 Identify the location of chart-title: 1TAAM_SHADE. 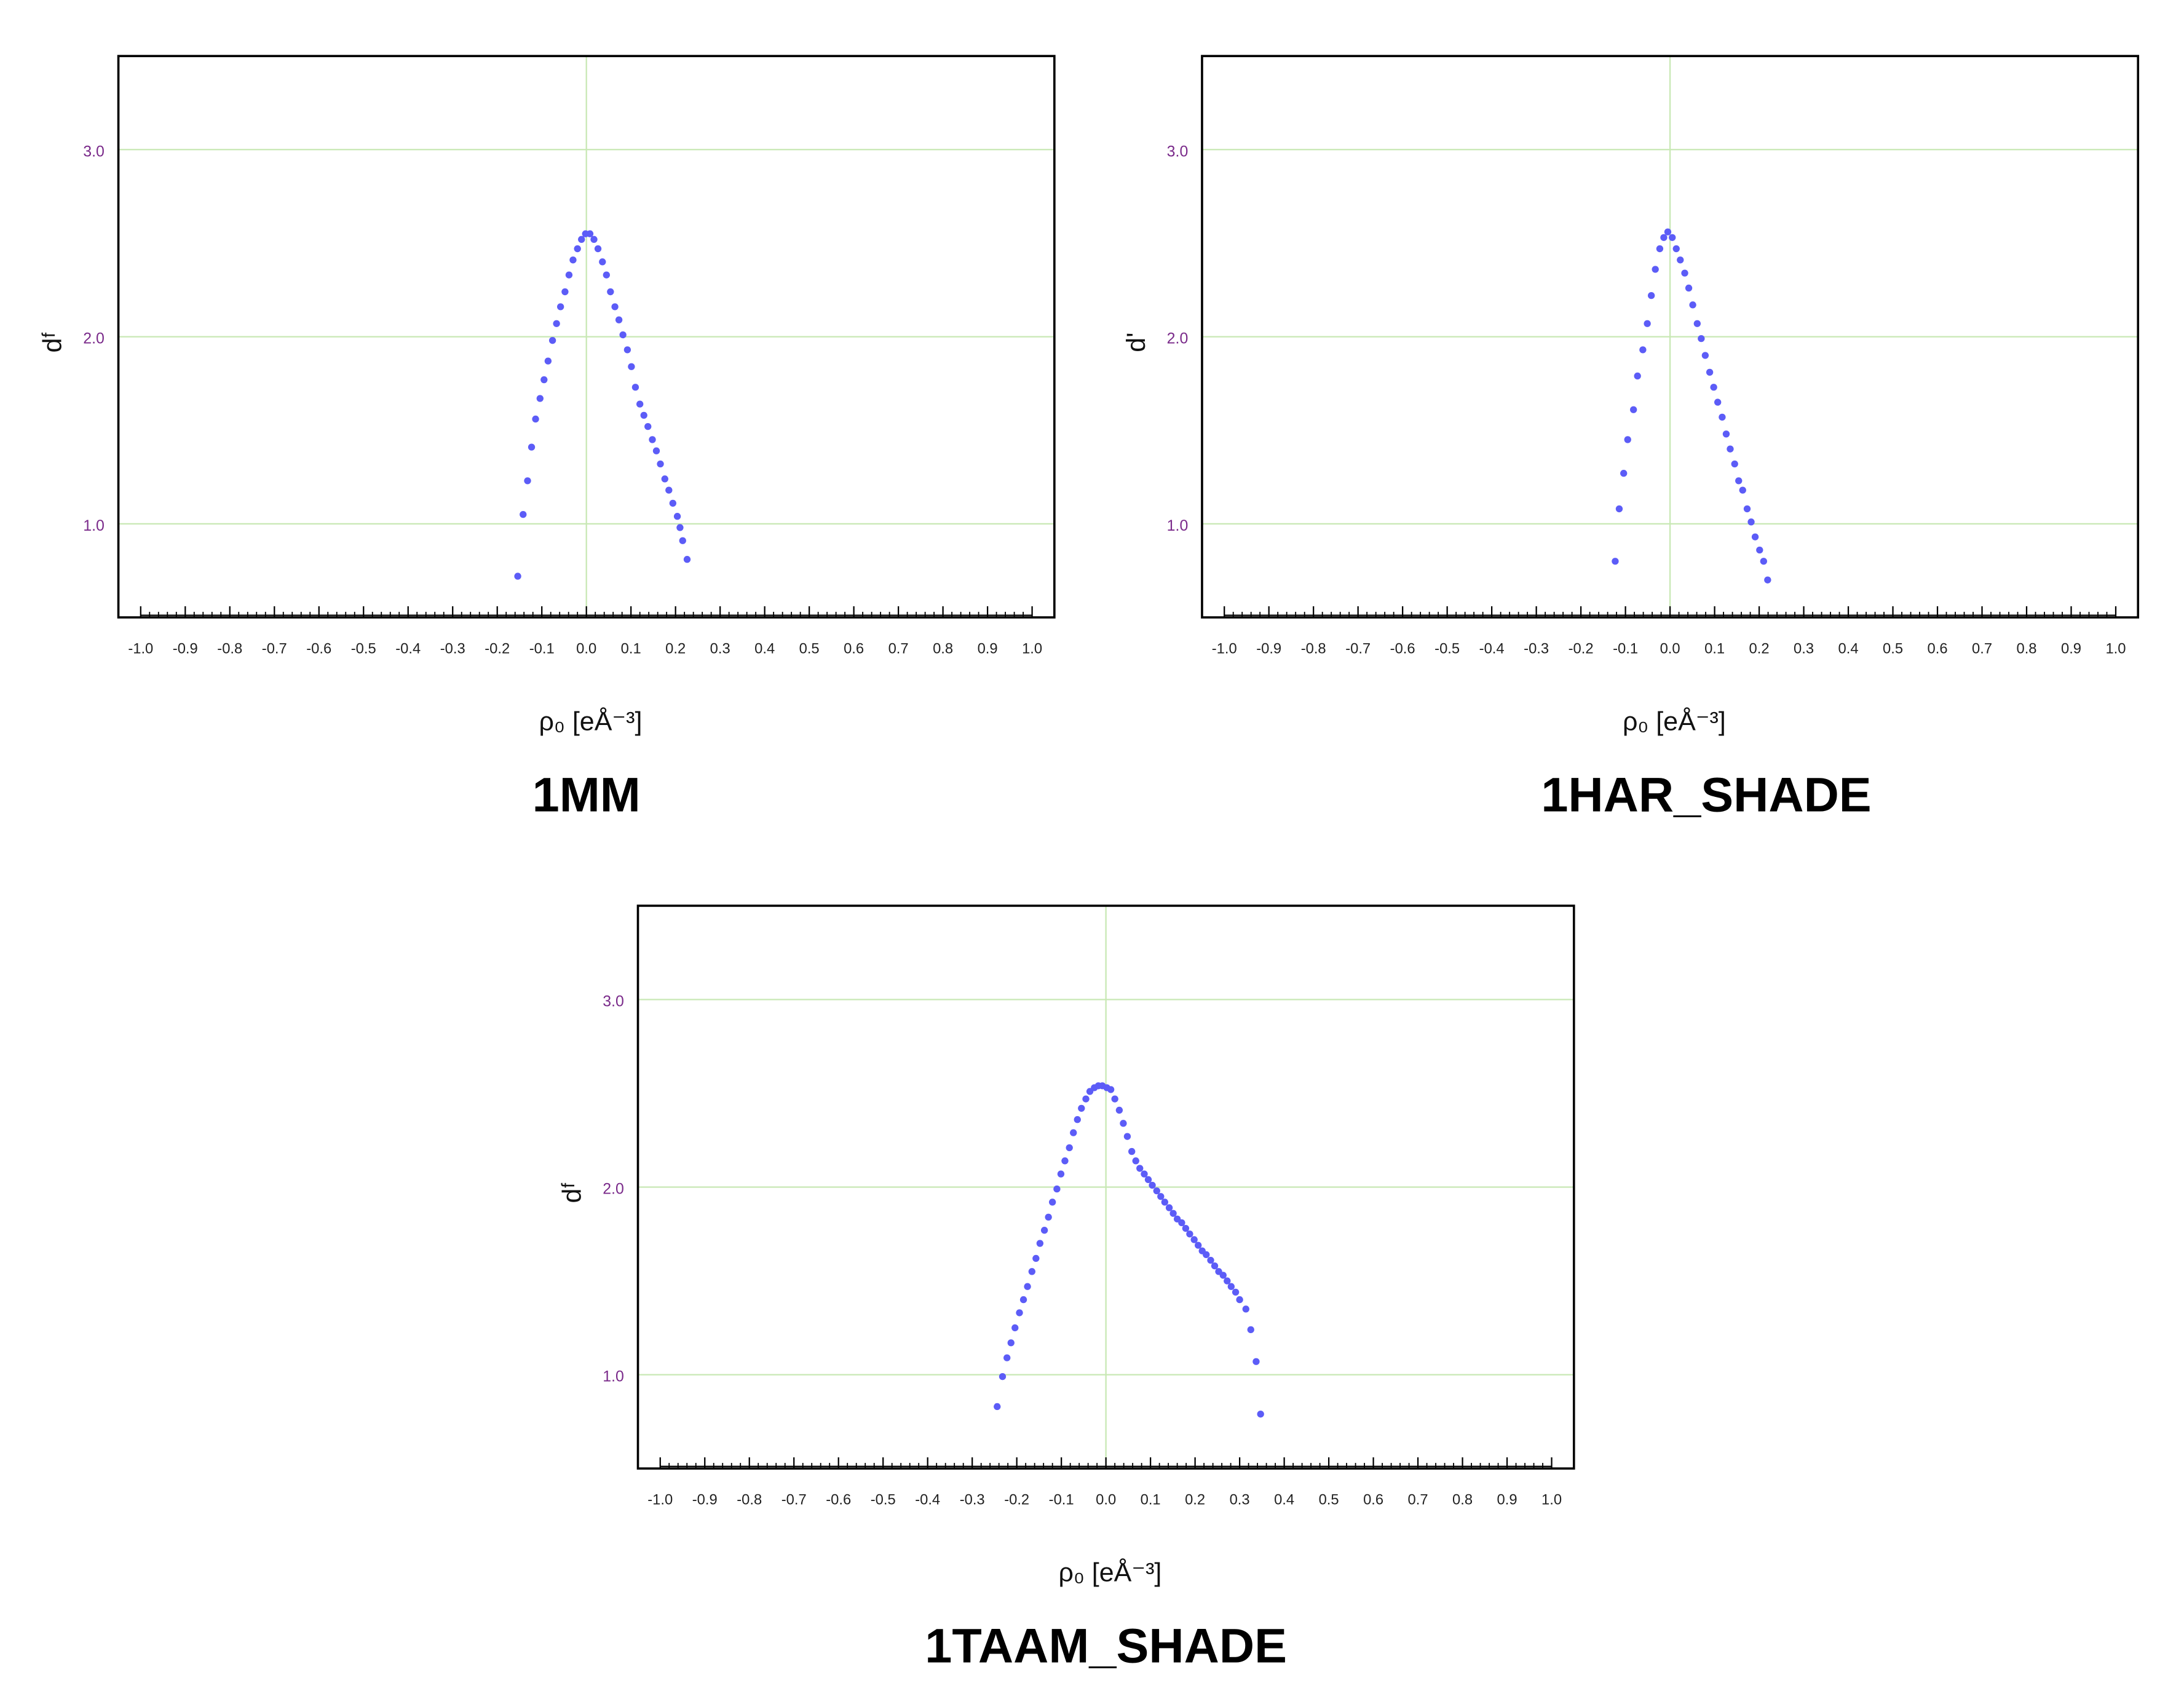
(1106, 1645).